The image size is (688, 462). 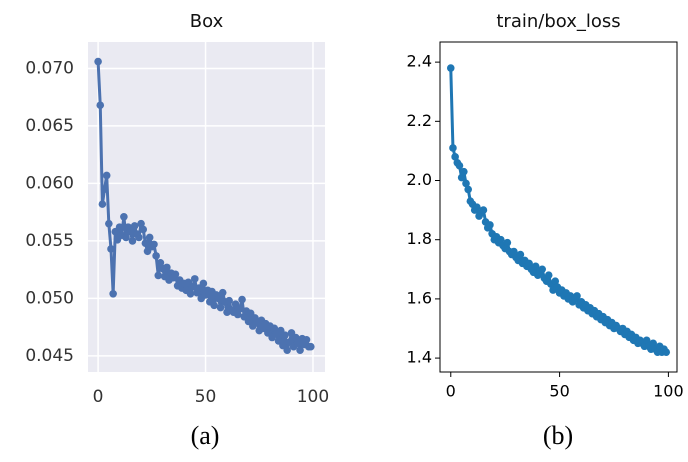 What do you see at coordinates (419, 297) in the screenshot?
I see `y-tick-label: 1.6` at bounding box center [419, 297].